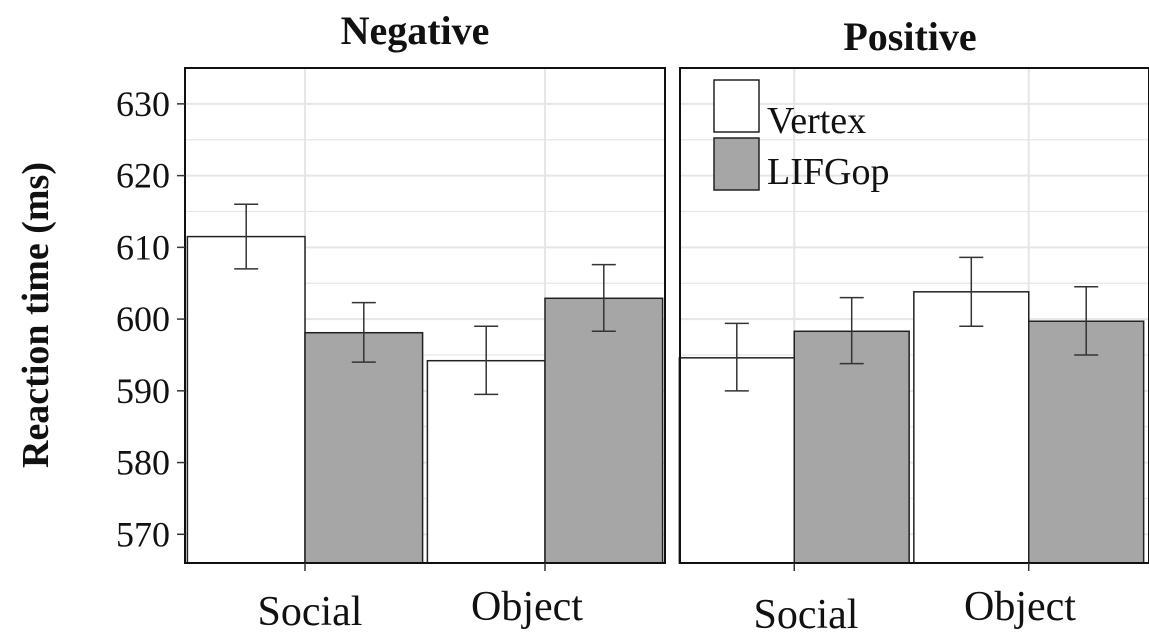 The image size is (1149, 633). I want to click on y-tick-label: 570, so click(143, 534).